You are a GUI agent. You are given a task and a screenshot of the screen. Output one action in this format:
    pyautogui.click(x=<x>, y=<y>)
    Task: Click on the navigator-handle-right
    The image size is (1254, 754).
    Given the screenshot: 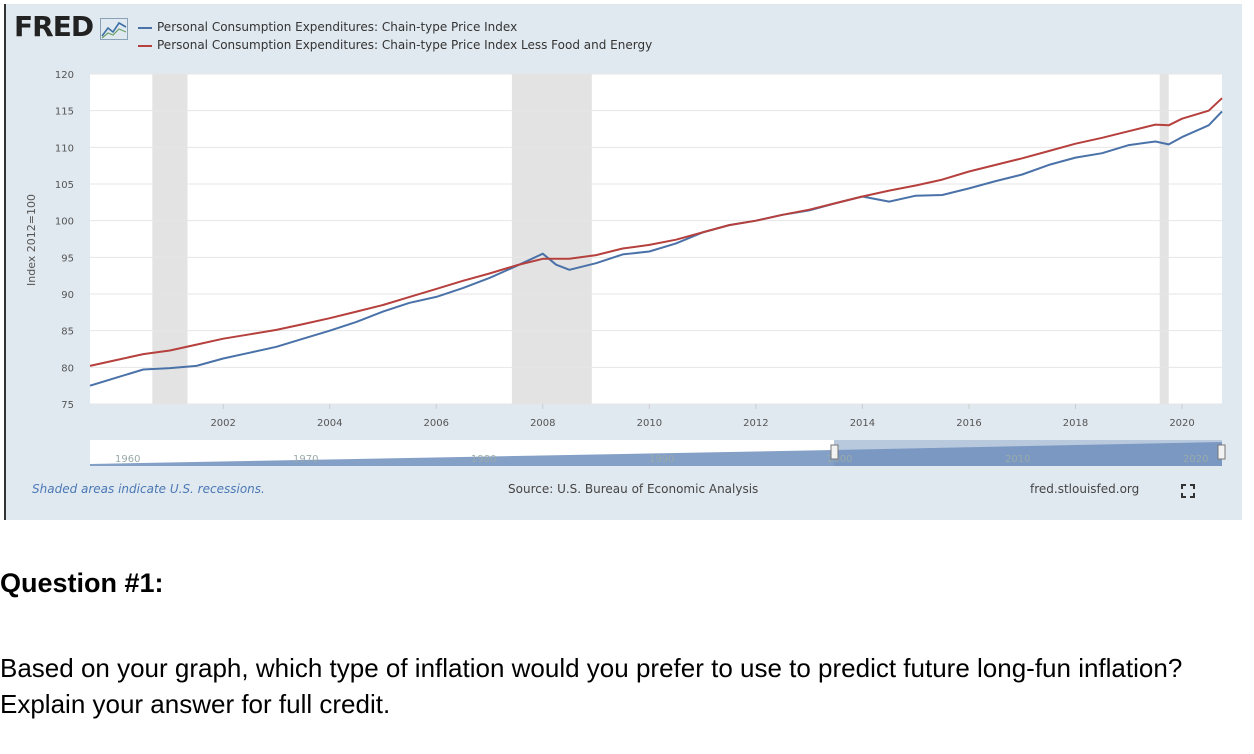 What is the action you would take?
    pyautogui.click(x=1221, y=452)
    